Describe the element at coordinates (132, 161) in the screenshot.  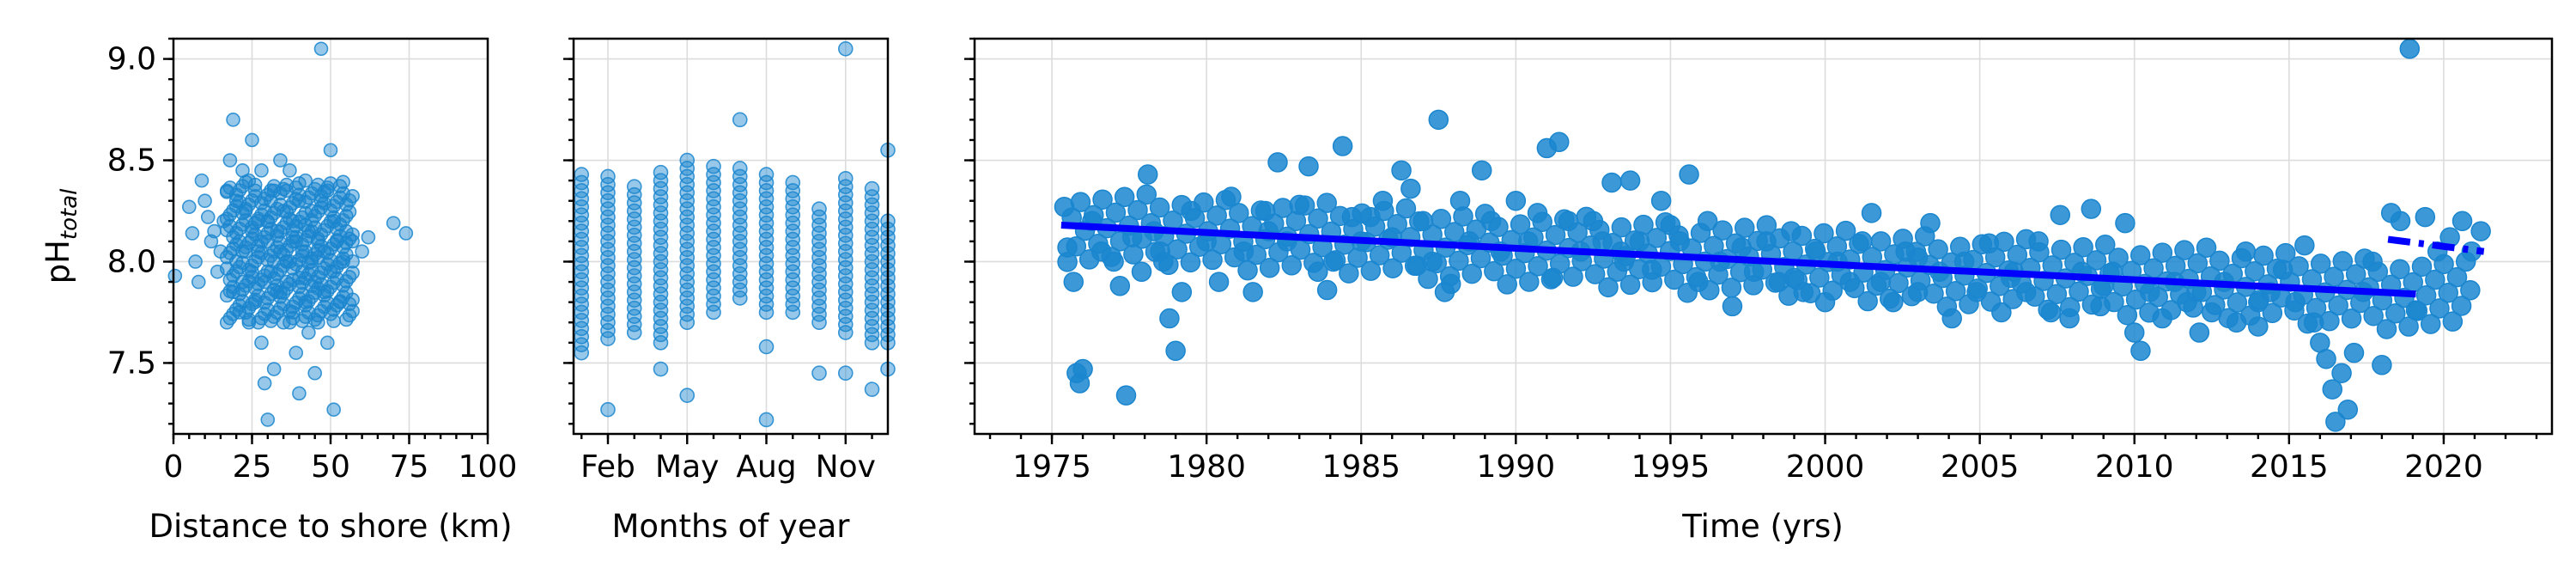
I see `y-tick-label: 8.5` at that location.